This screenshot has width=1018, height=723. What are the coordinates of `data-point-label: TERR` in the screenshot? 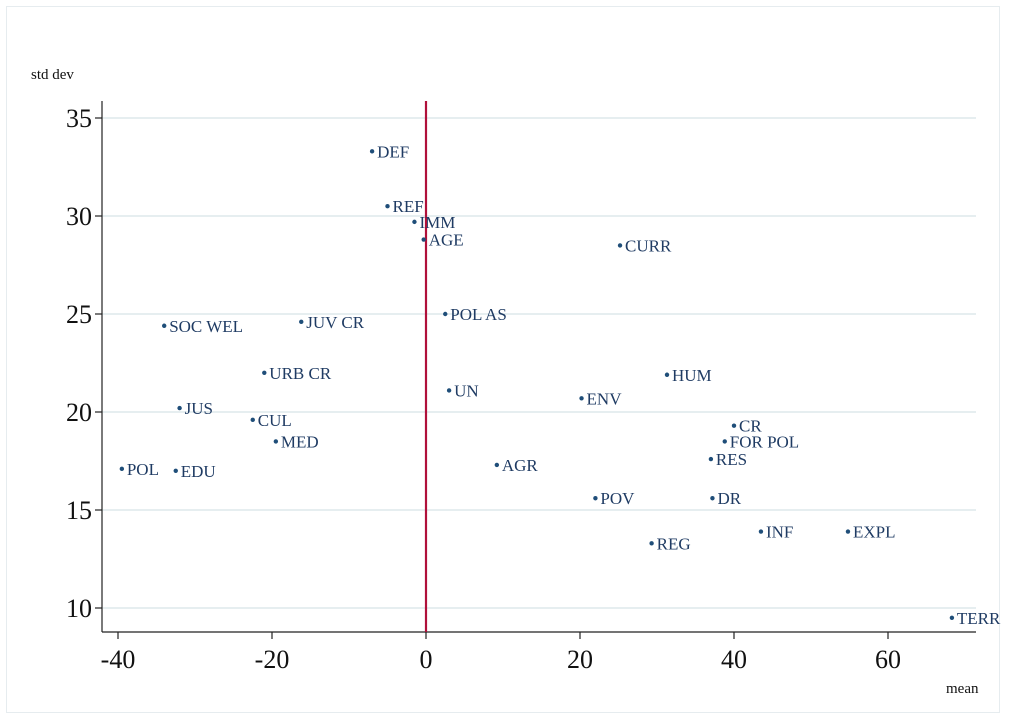 It's located at (979, 618).